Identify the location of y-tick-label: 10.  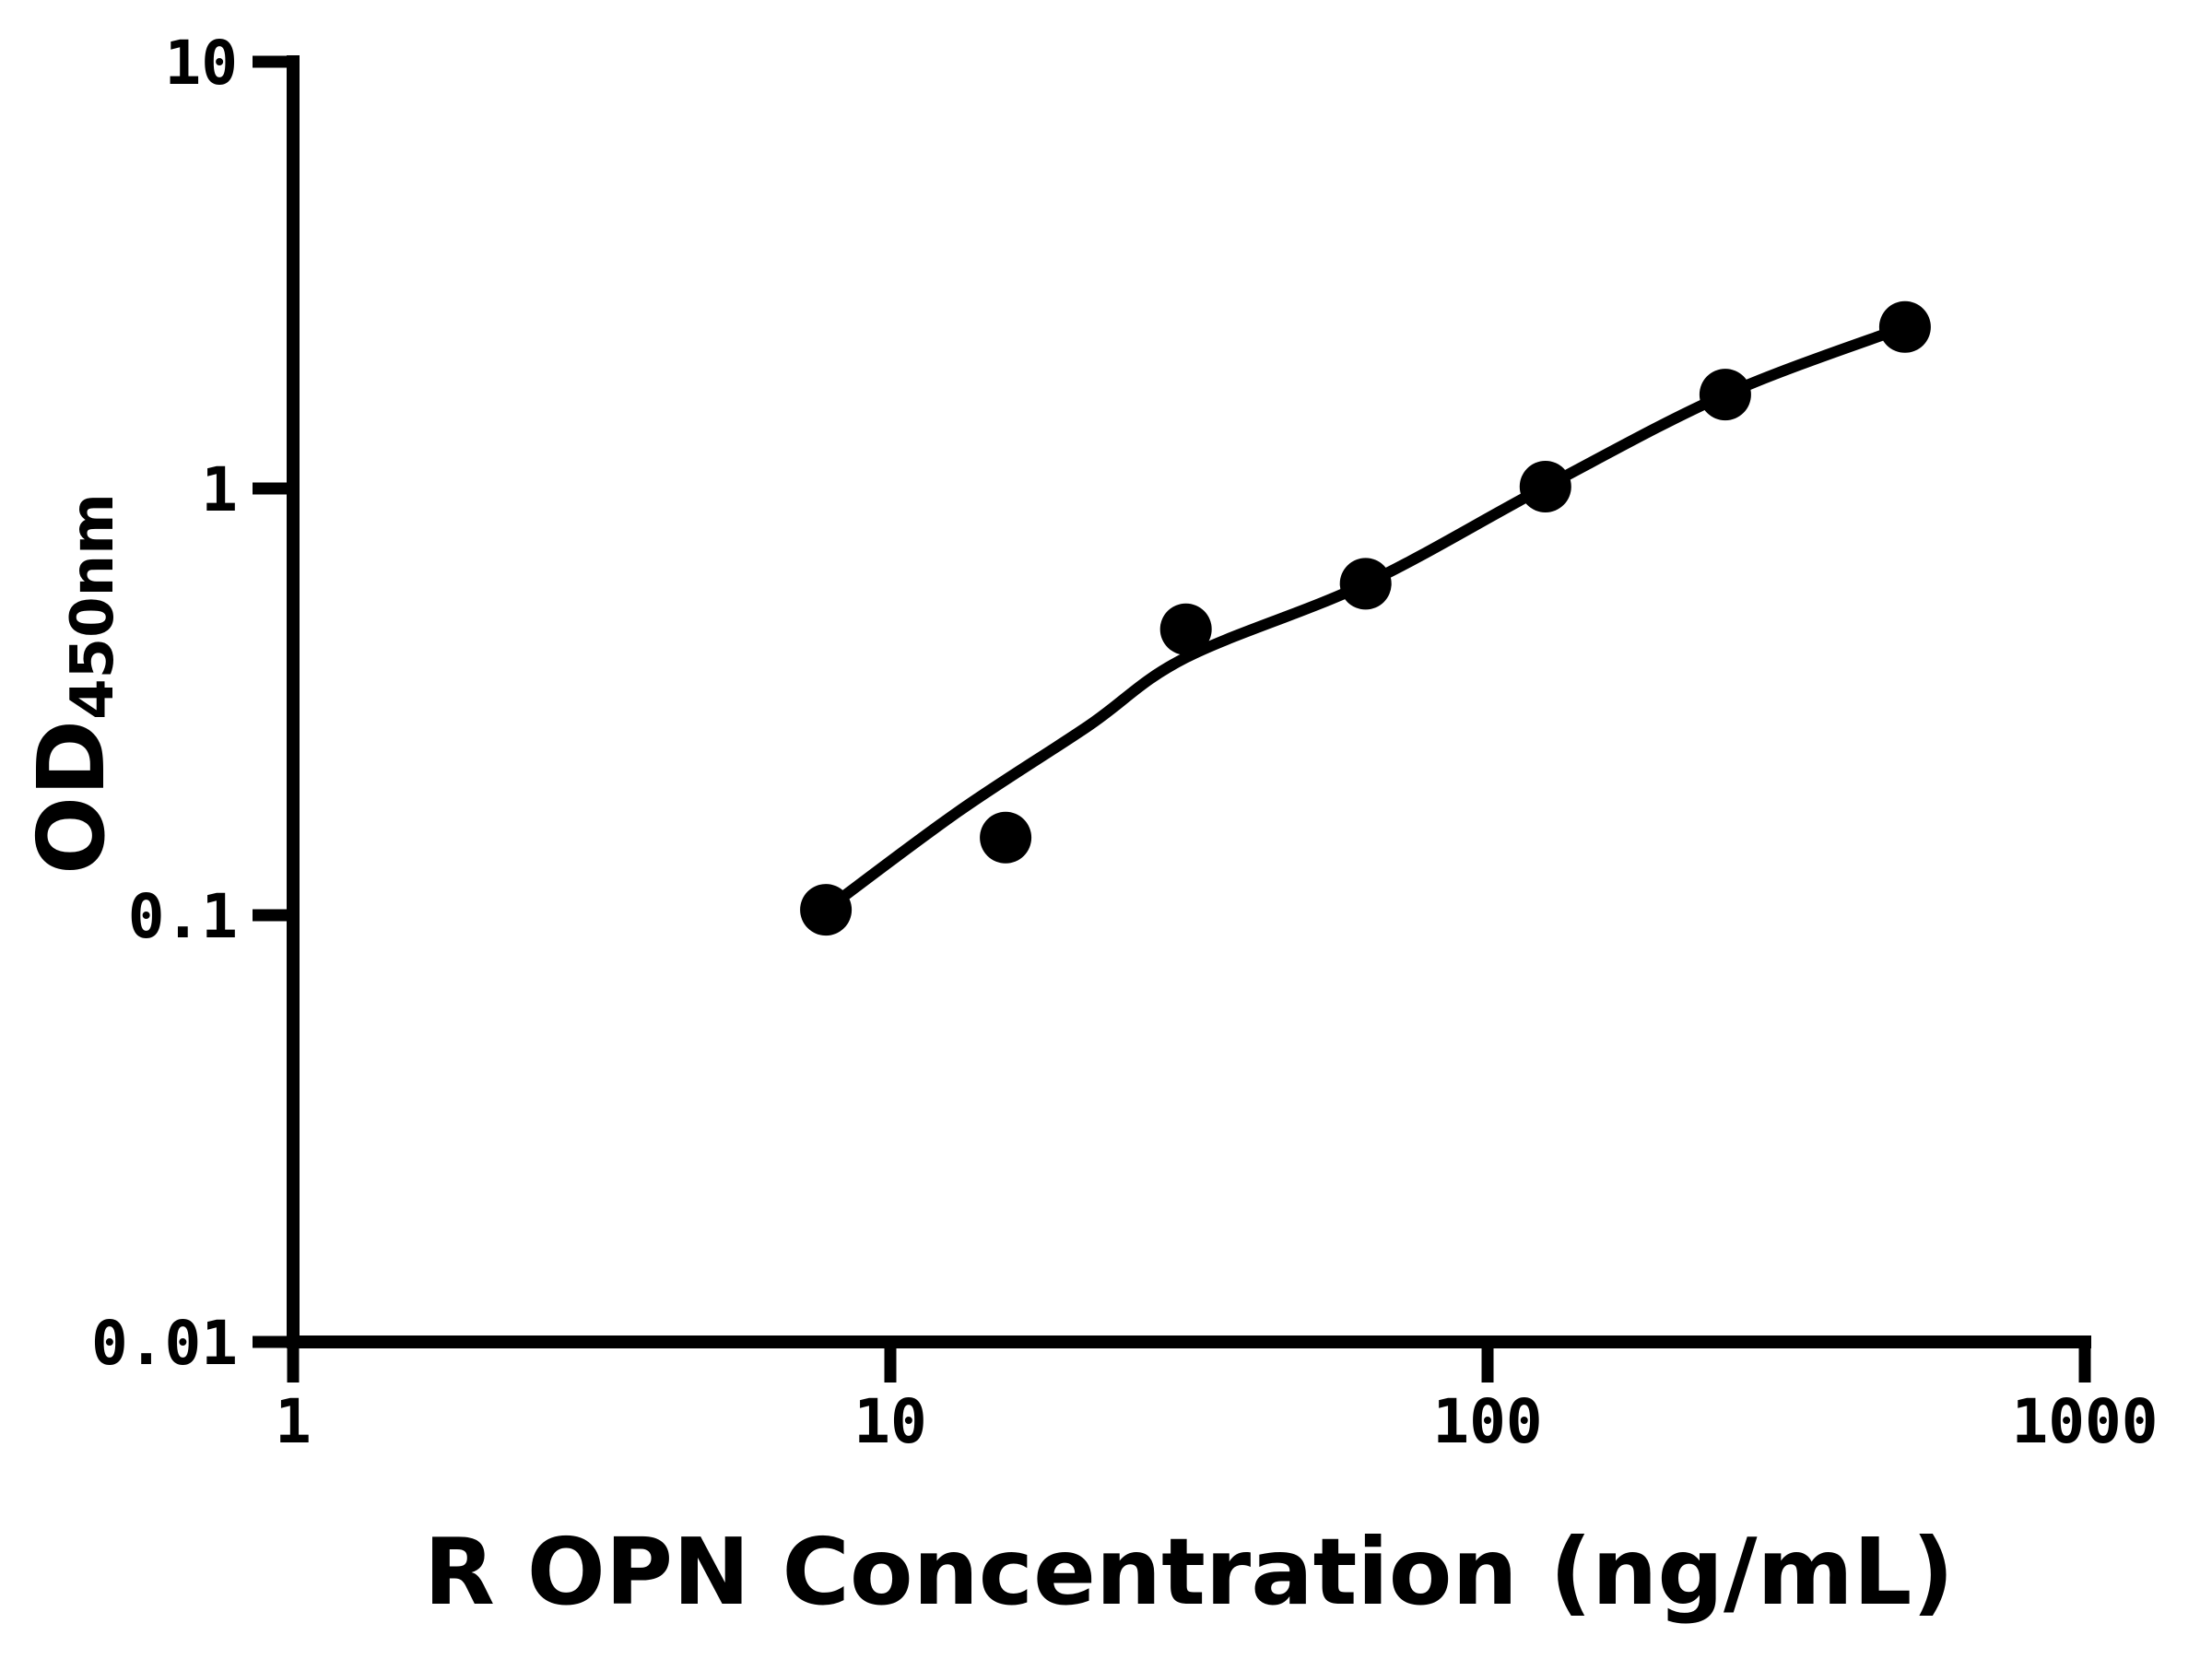
(201, 63).